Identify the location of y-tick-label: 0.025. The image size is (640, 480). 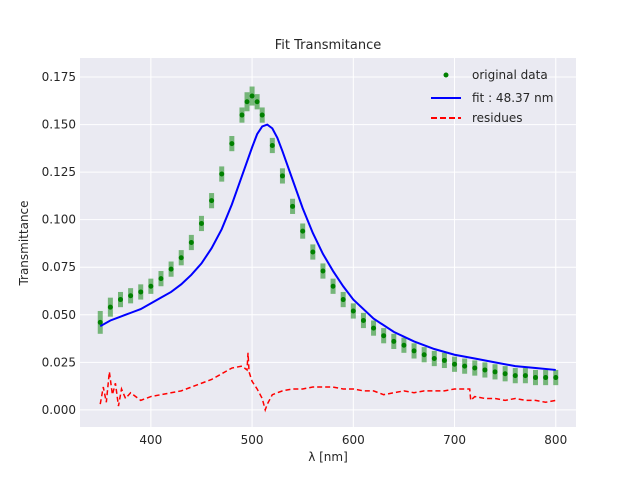
(59, 362).